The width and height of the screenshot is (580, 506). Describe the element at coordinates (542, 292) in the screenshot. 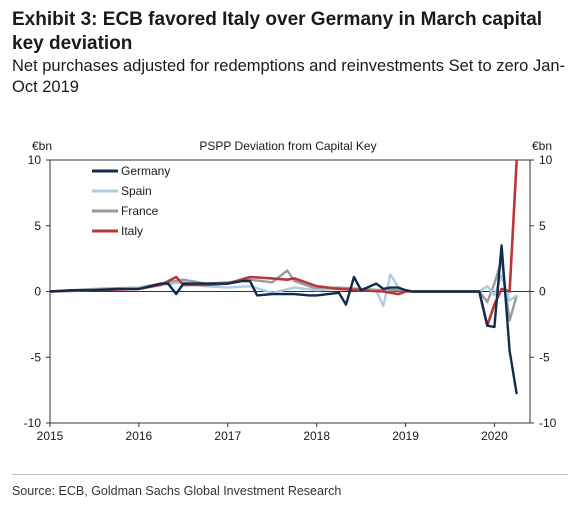

I see `y-tick-label-right: 0` at that location.